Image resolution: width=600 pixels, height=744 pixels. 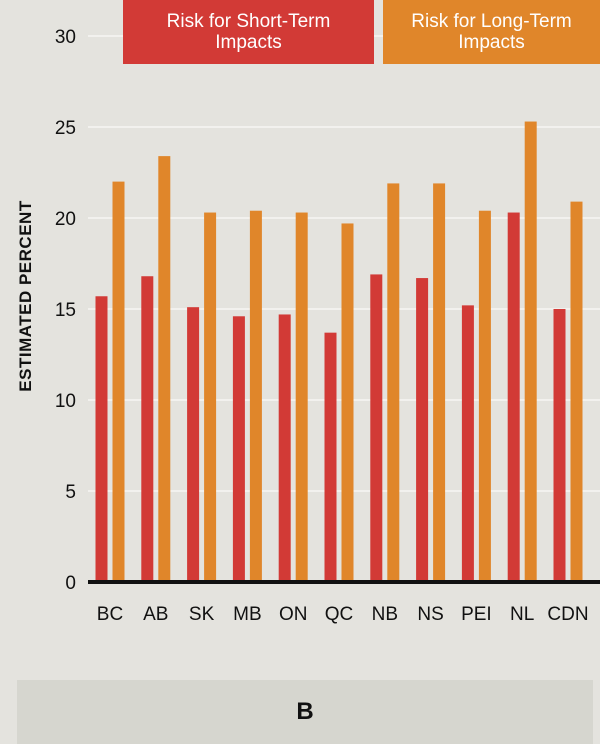 I want to click on x-tick-label: SK, so click(x=202, y=614).